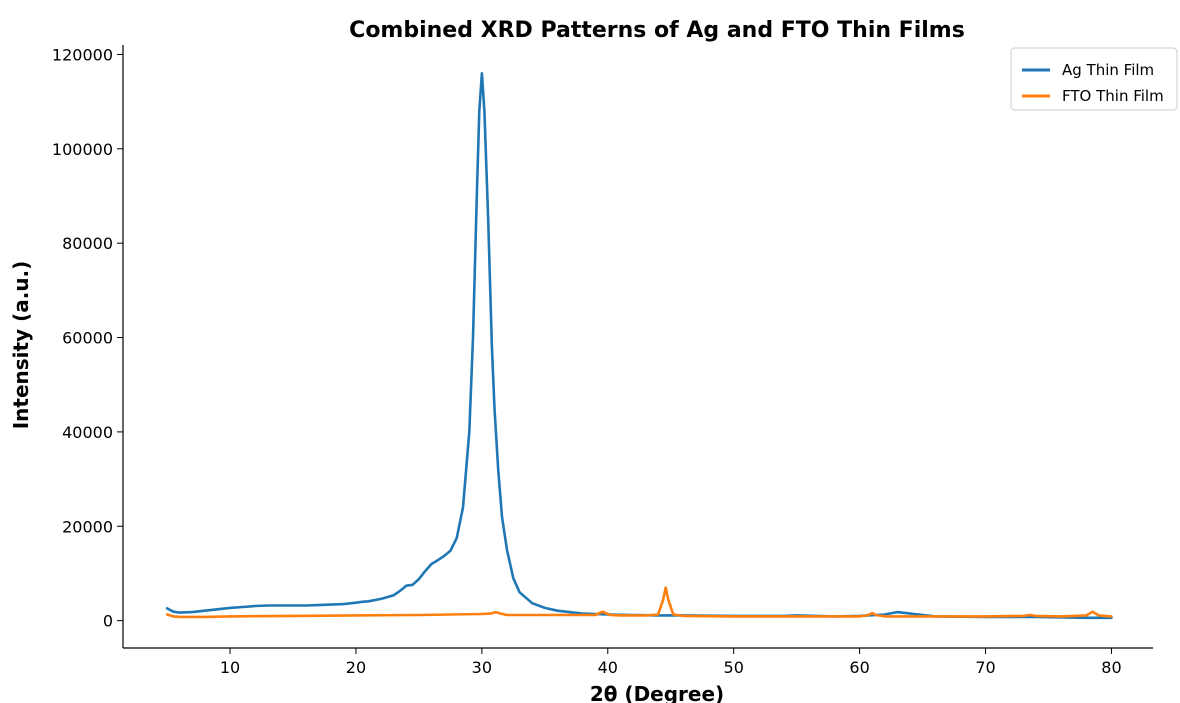 This screenshot has width=1180, height=703. I want to click on series-line-fto, so click(639, 602).